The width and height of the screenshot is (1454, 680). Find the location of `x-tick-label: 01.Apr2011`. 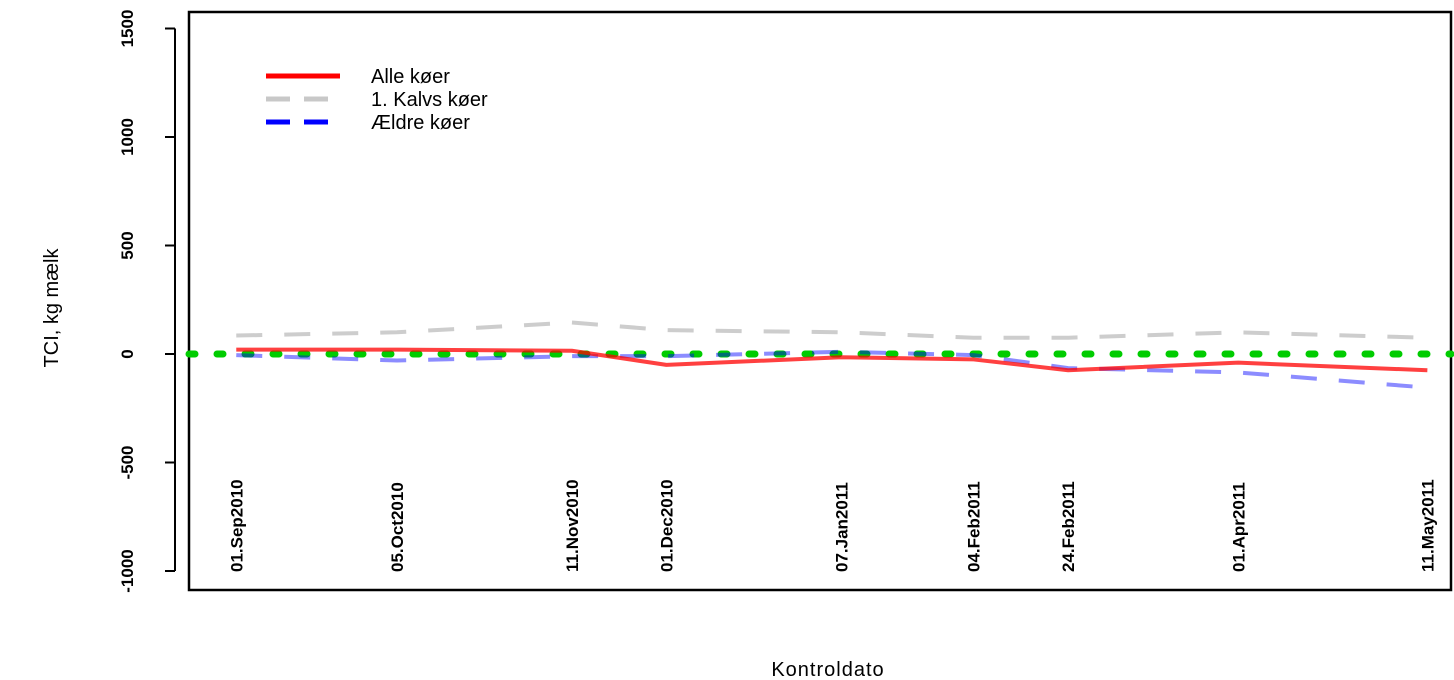

x-tick-label: 01.Apr2011 is located at coordinates (1238, 527).